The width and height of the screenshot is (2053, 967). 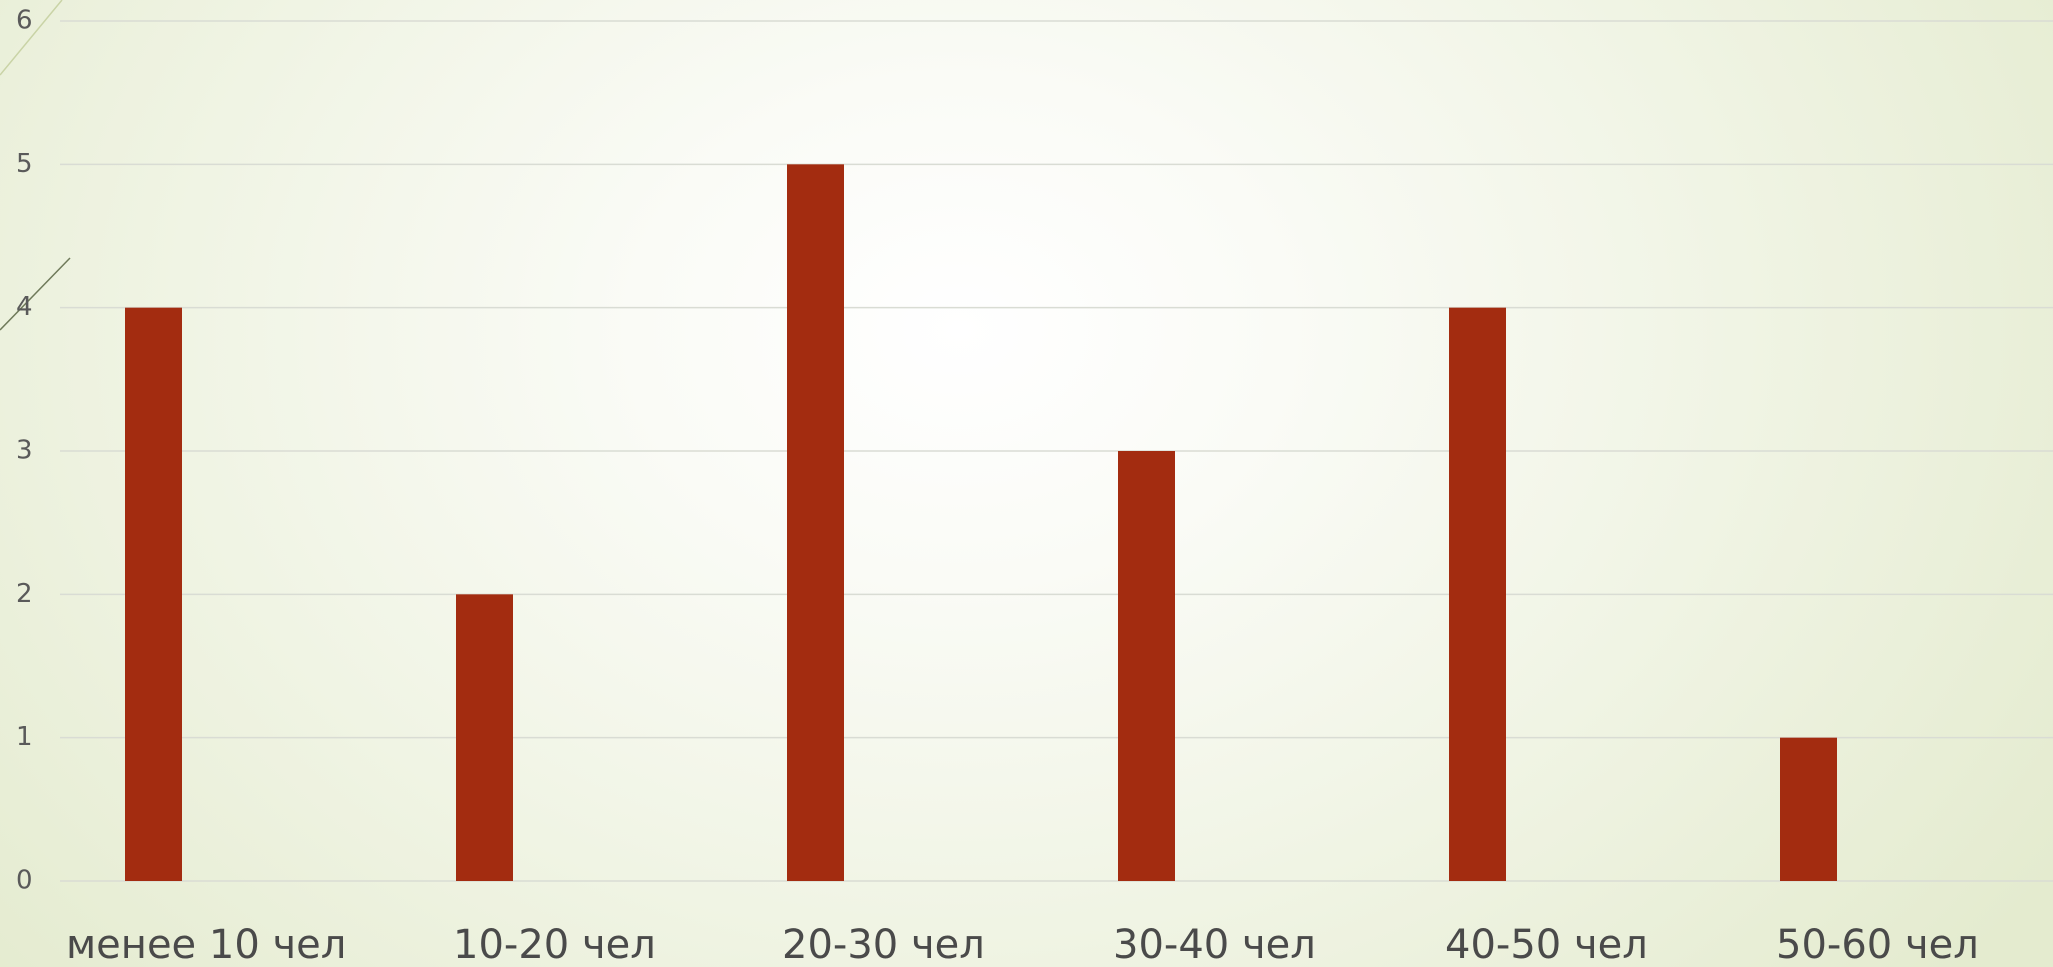 I want to click on x-tick-label: 30-40 чел, so click(x=1214, y=944).